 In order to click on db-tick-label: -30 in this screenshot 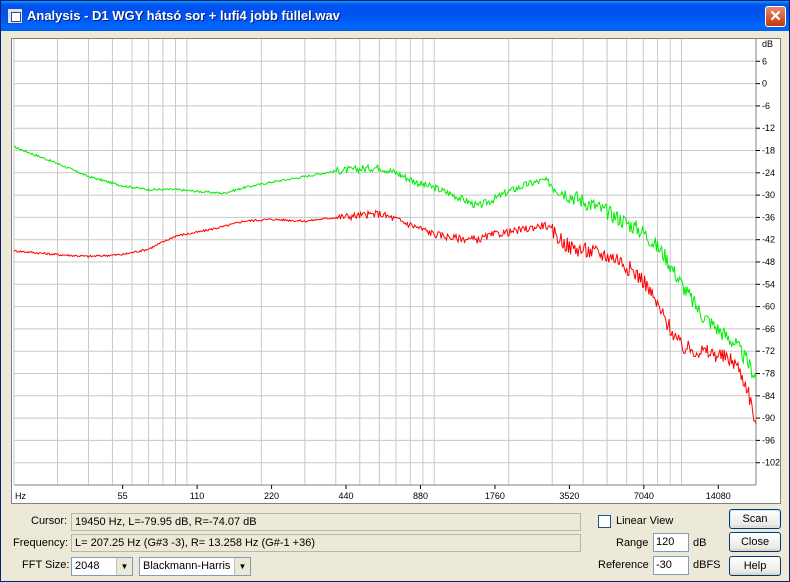, I will do `click(768, 195)`.